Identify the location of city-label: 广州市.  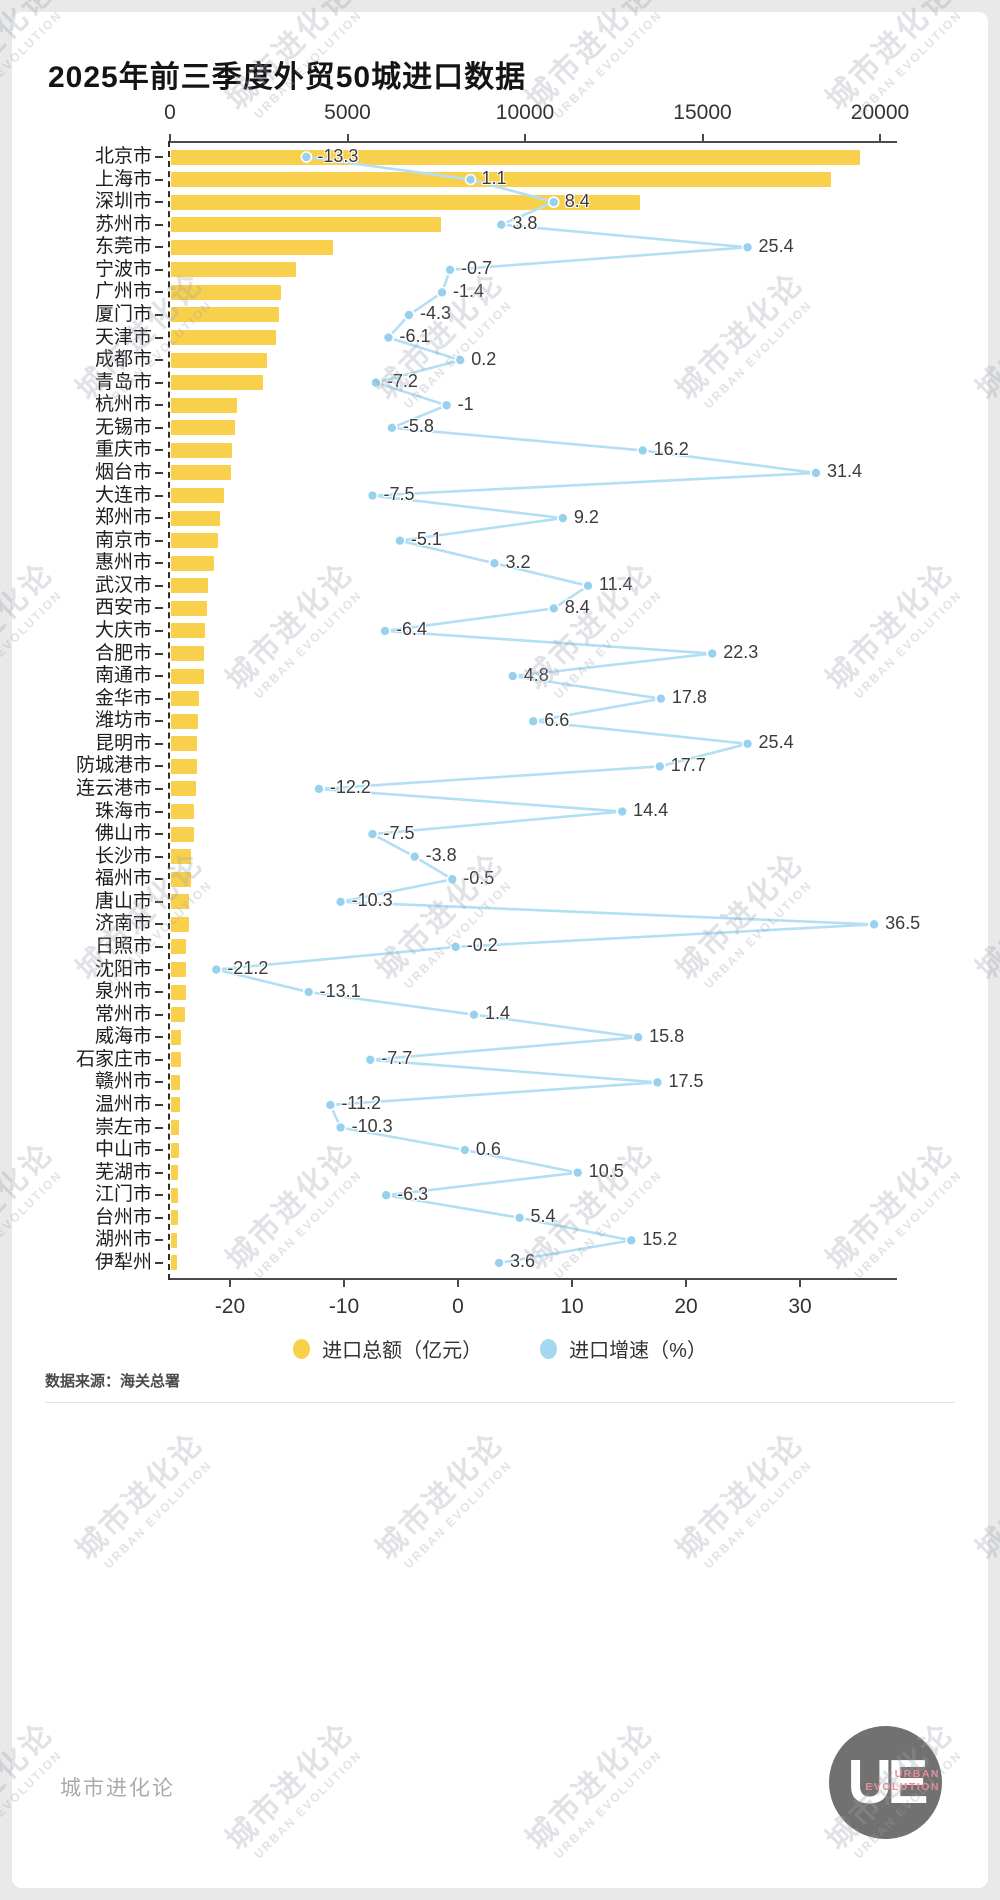
(123, 292).